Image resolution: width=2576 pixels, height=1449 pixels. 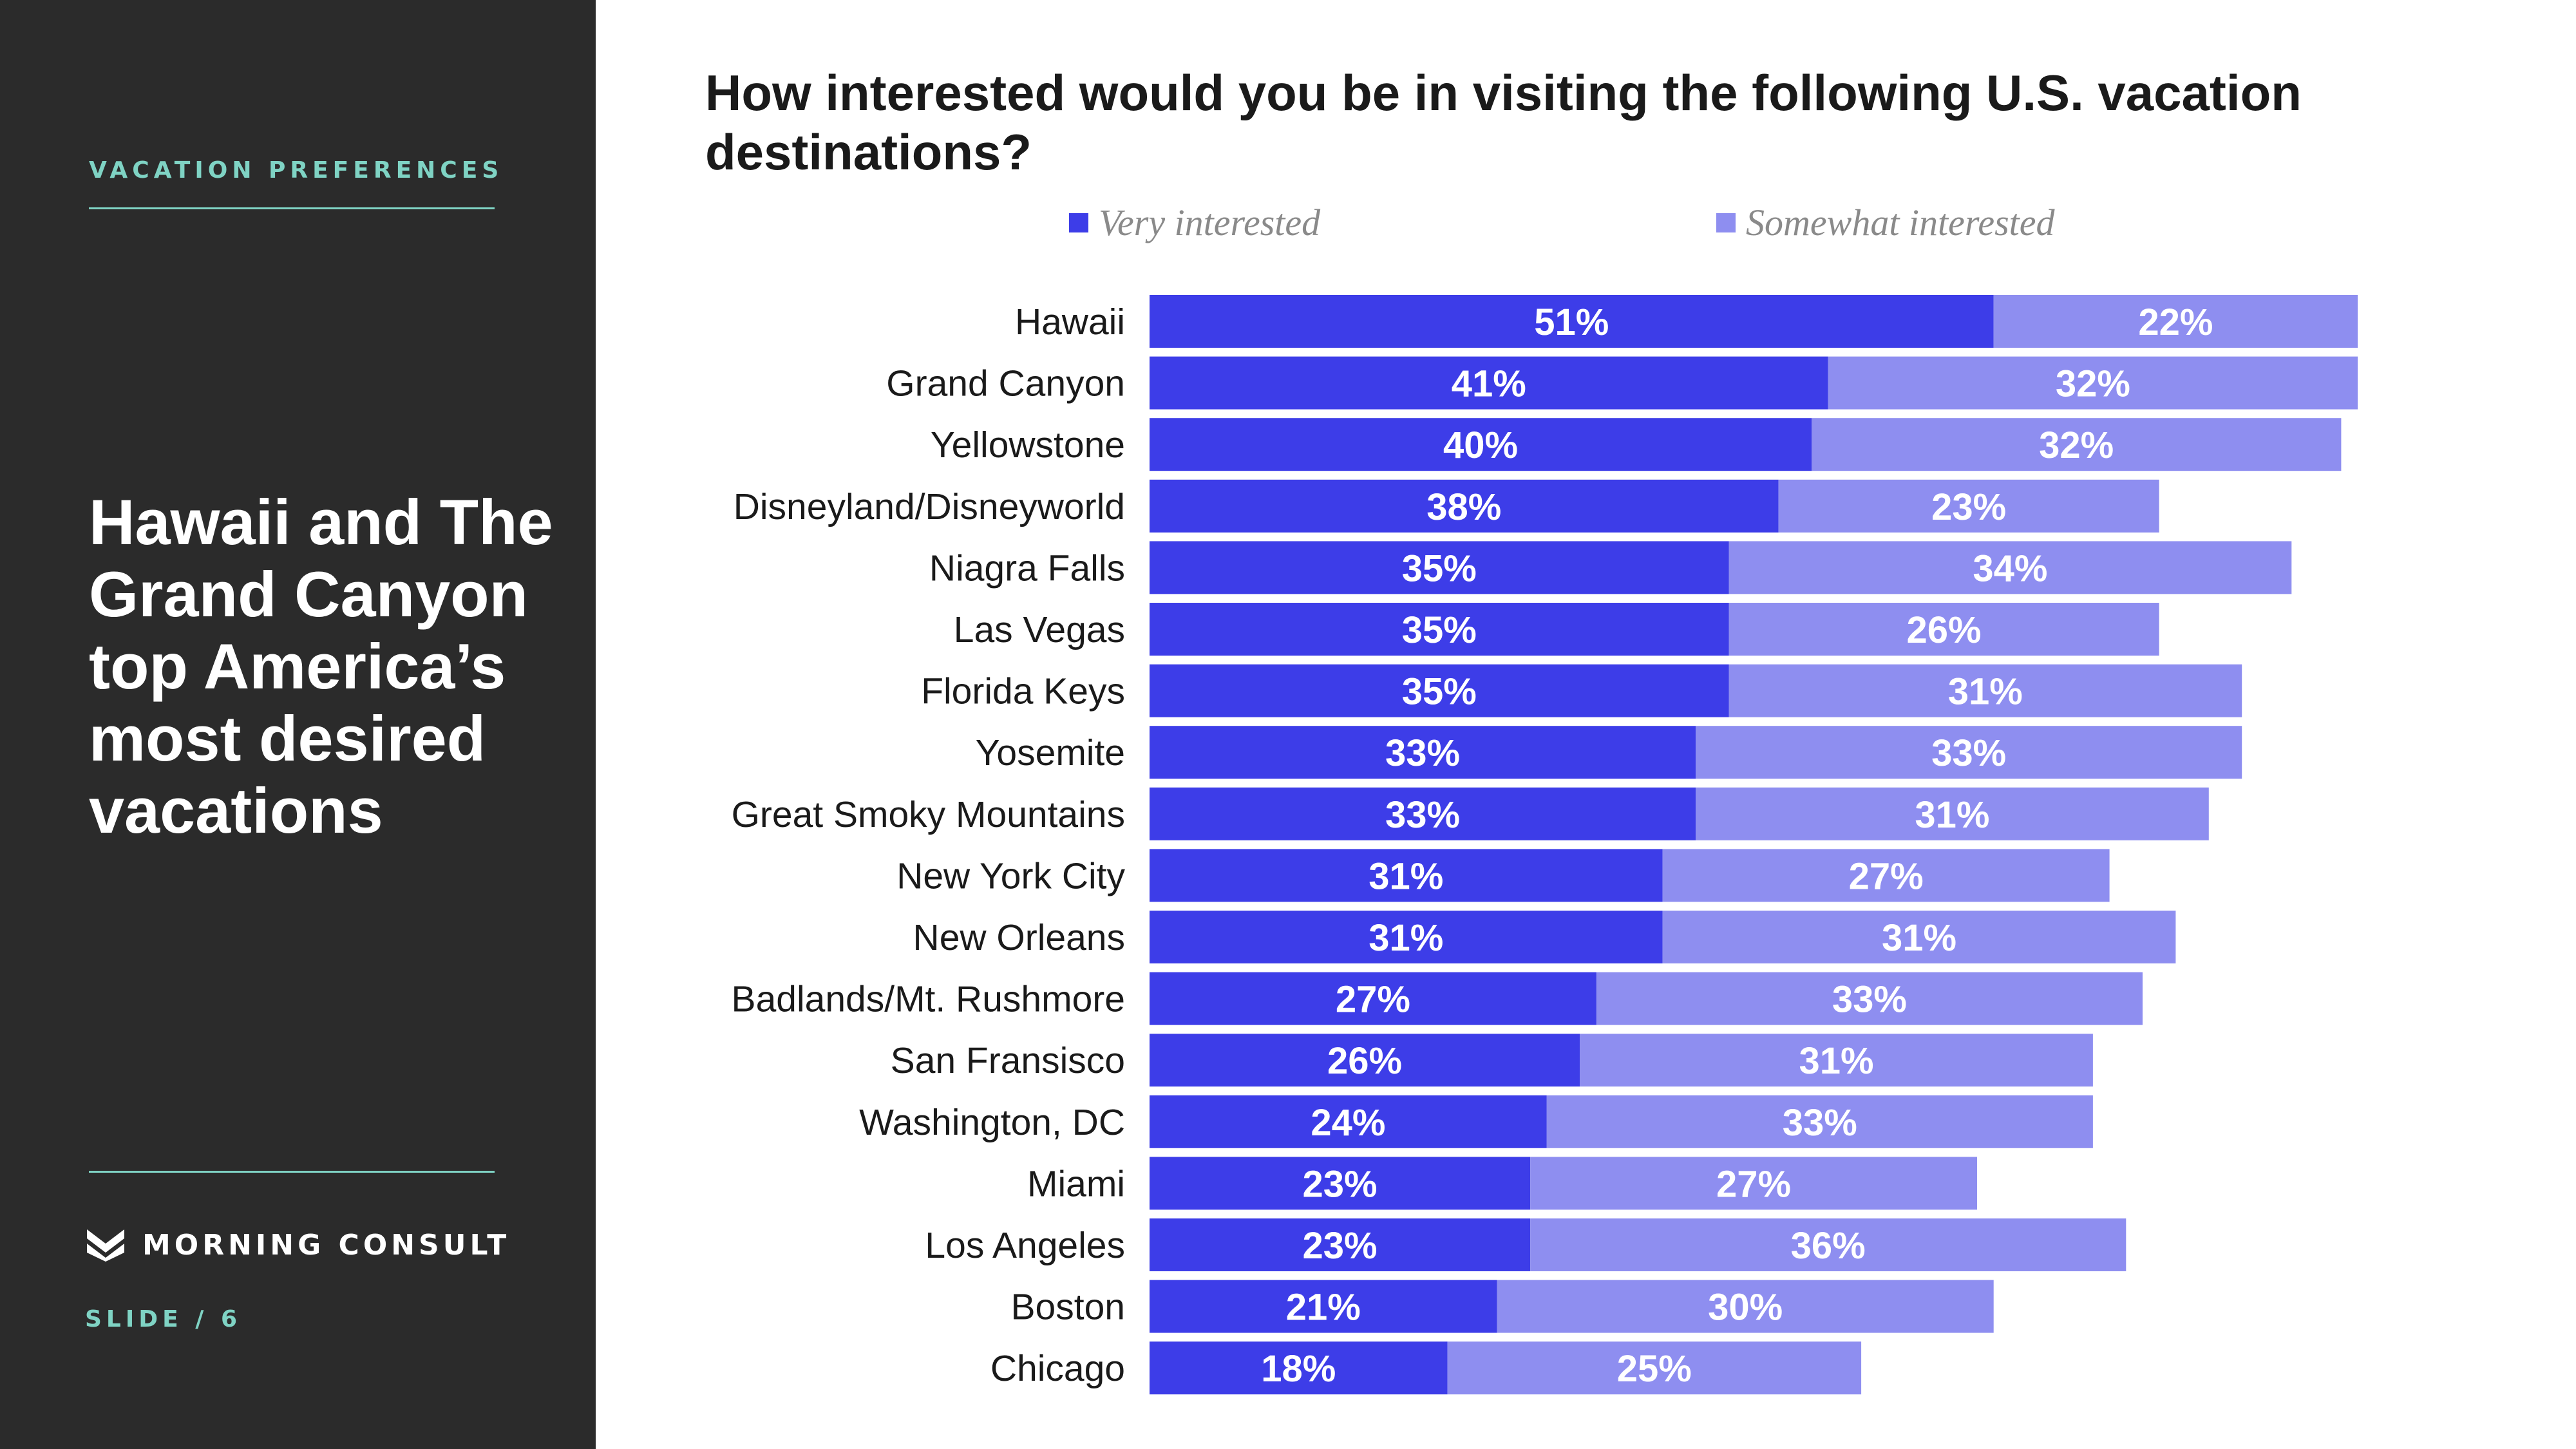 I want to click on bar-somewhat-interested-disneyland-disneyworld, so click(x=1969, y=506).